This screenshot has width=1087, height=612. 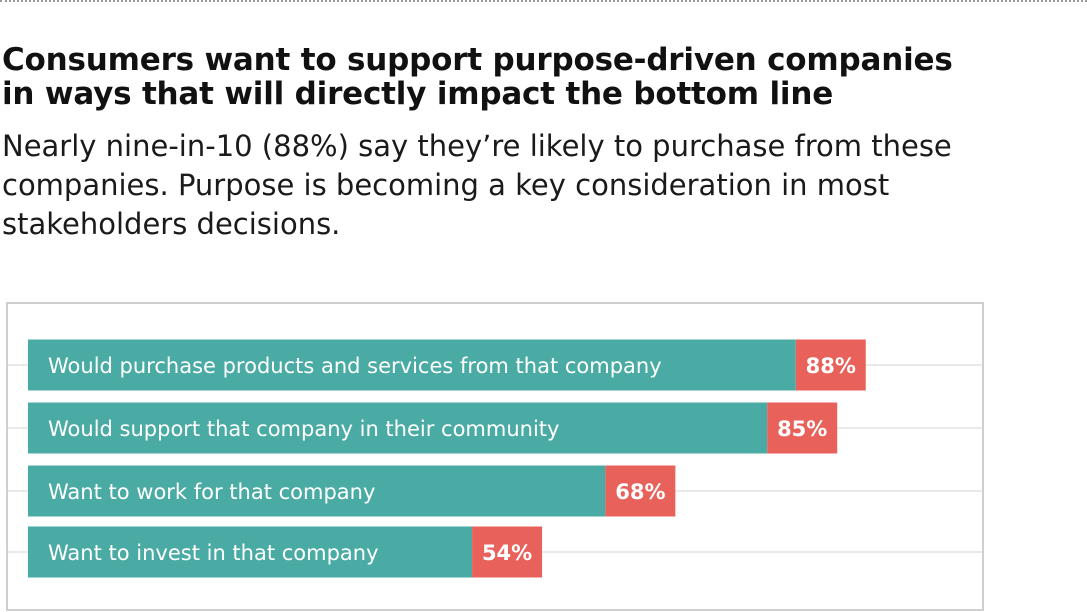 What do you see at coordinates (543, 1) in the screenshot?
I see `top-dotted-rule` at bounding box center [543, 1].